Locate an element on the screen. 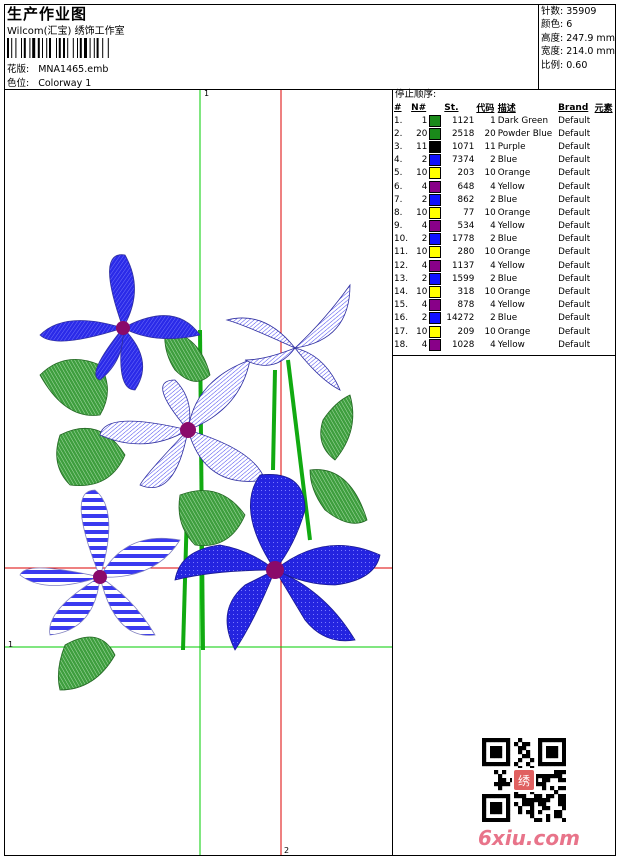 The width and height of the screenshot is (620, 860). row-index: 10. is located at coordinates (401, 239).